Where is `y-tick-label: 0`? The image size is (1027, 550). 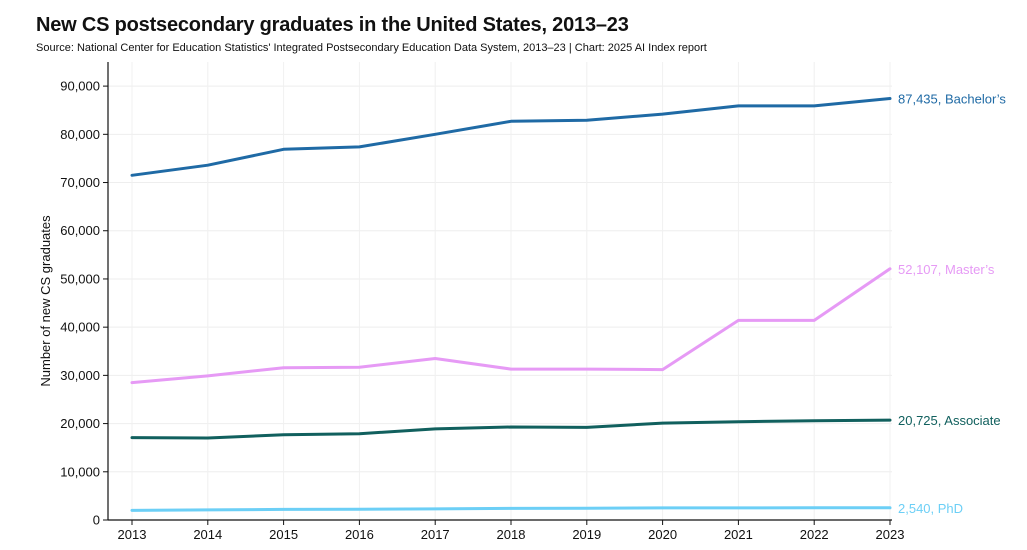 y-tick-label: 0 is located at coordinates (96, 520).